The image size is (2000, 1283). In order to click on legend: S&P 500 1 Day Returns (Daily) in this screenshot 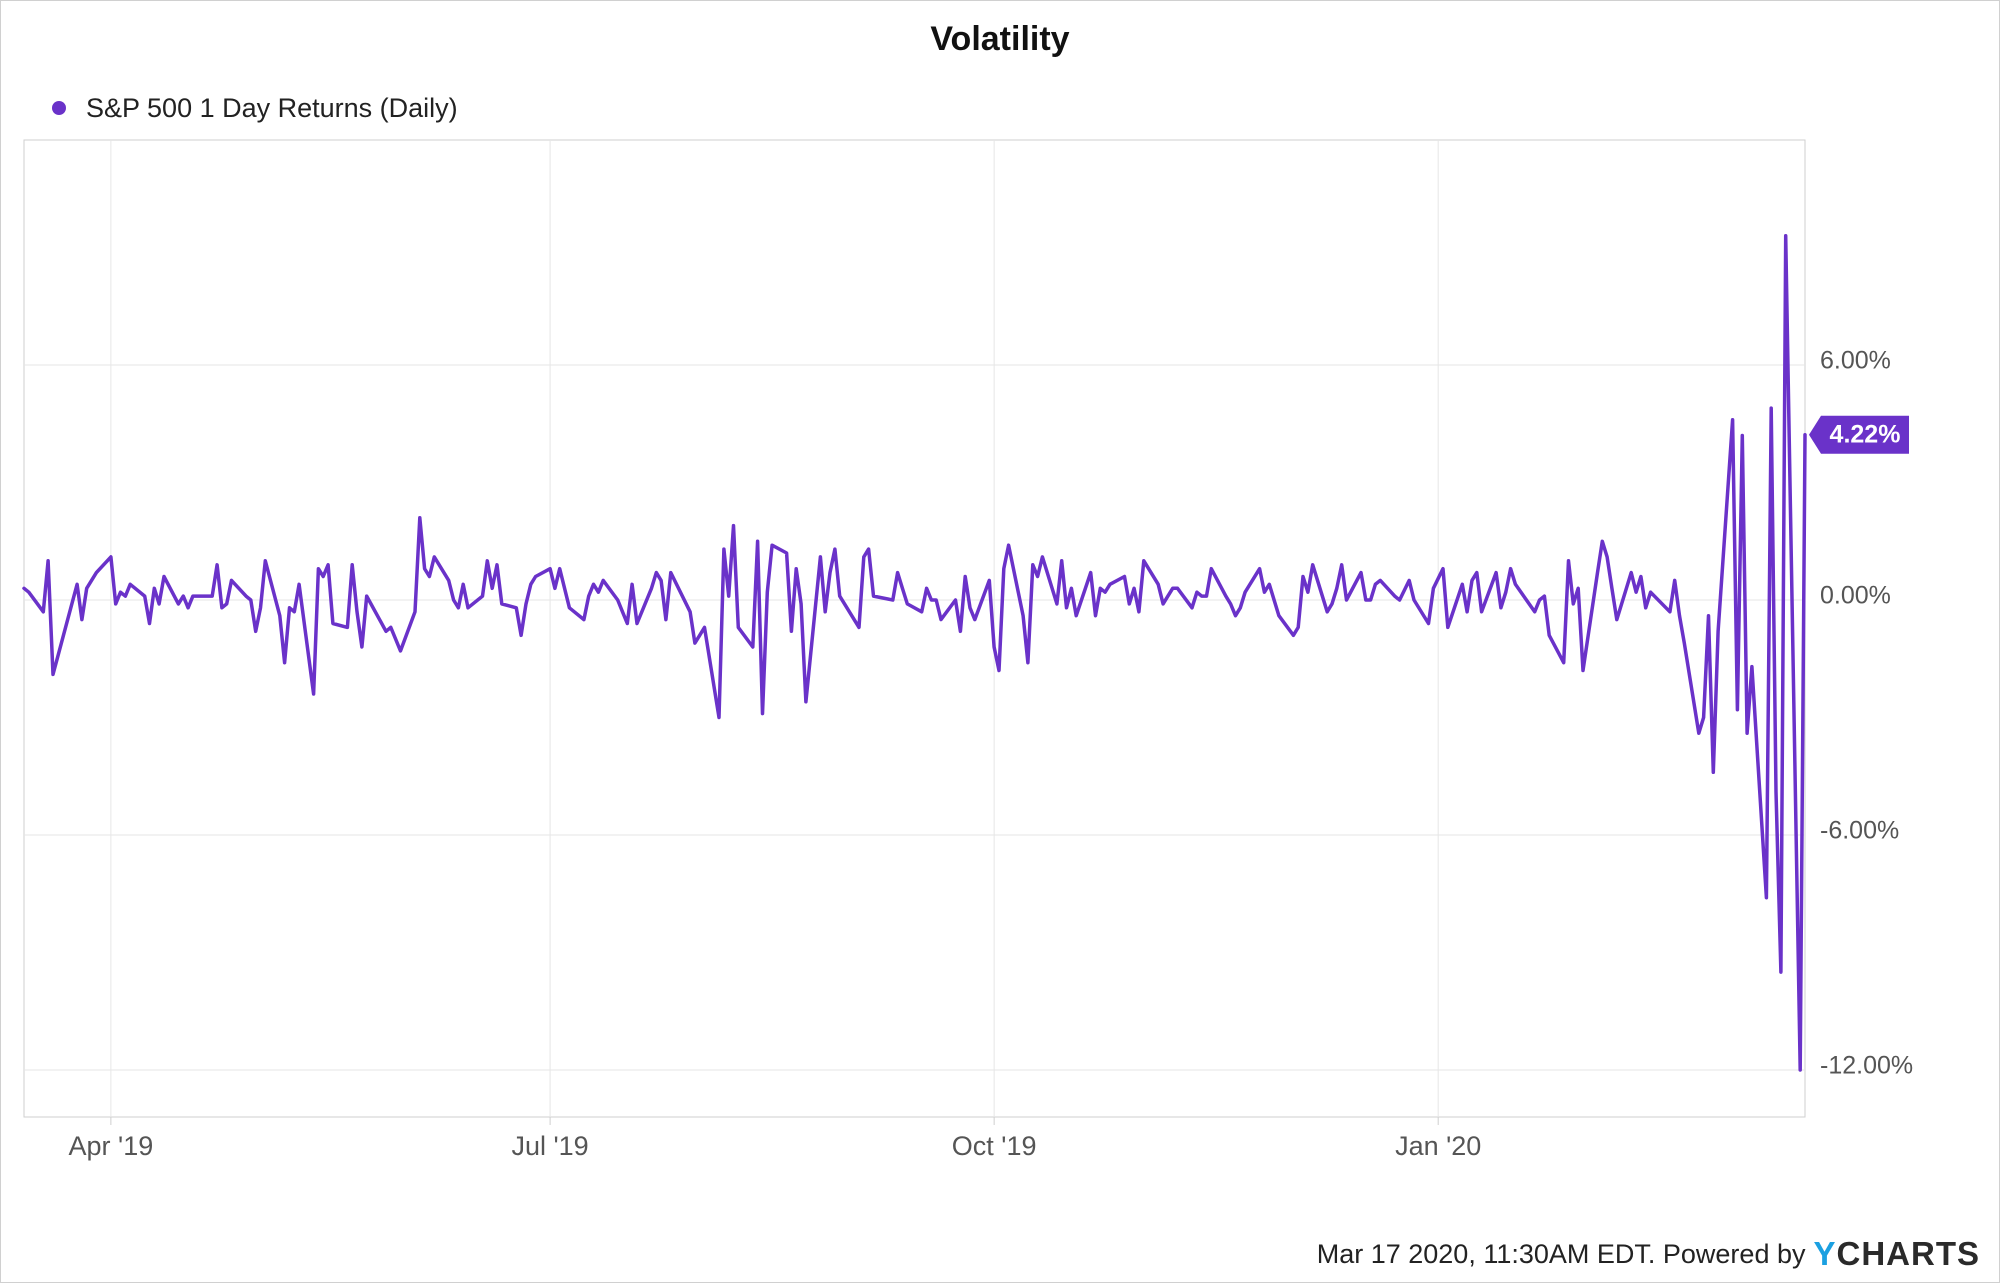, I will do `click(255, 108)`.